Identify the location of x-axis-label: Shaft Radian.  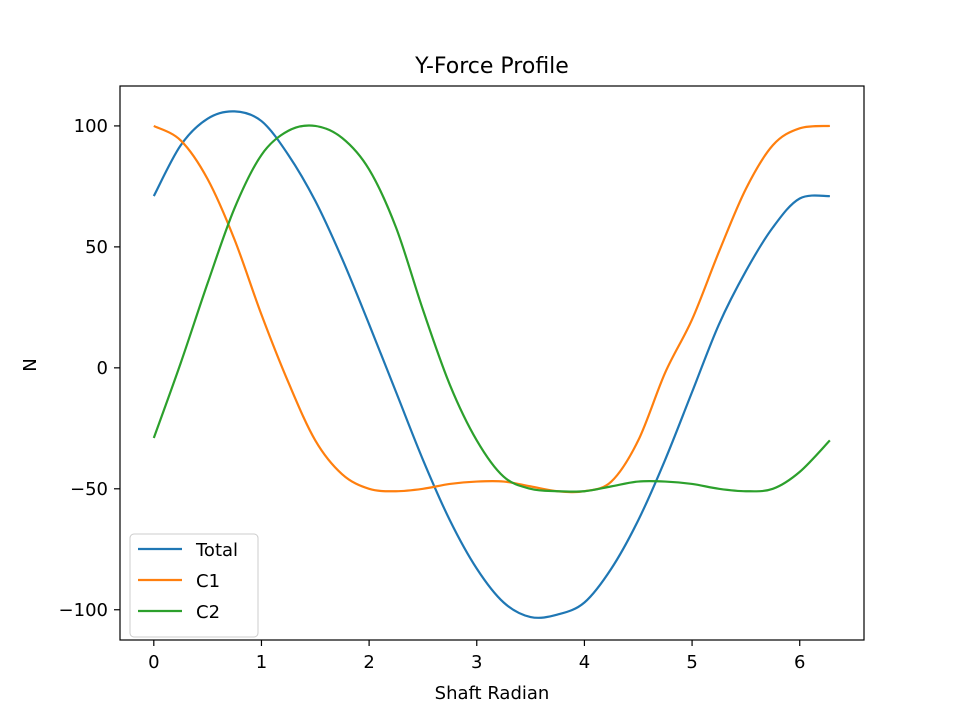
(492, 693).